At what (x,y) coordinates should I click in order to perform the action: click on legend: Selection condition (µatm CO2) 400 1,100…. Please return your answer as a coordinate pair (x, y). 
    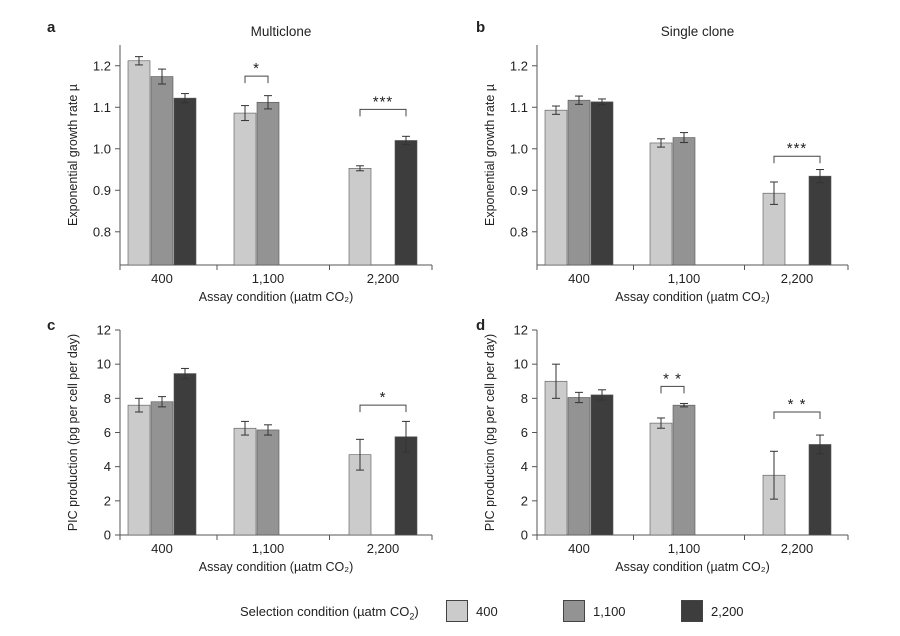
    Looking at the image, I should click on (450, 613).